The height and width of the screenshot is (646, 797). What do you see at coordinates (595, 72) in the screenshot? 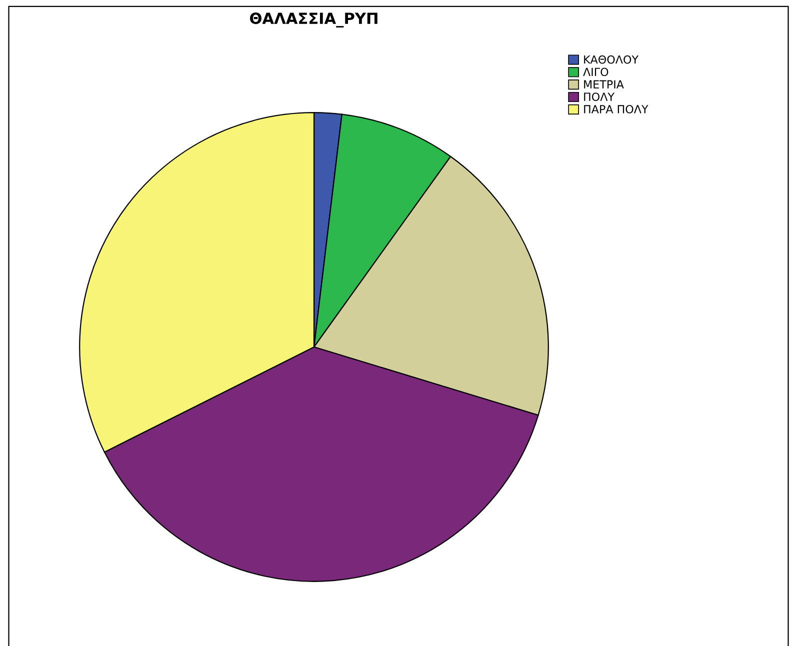
I see `legend-label: ΛΙΓΟ` at bounding box center [595, 72].